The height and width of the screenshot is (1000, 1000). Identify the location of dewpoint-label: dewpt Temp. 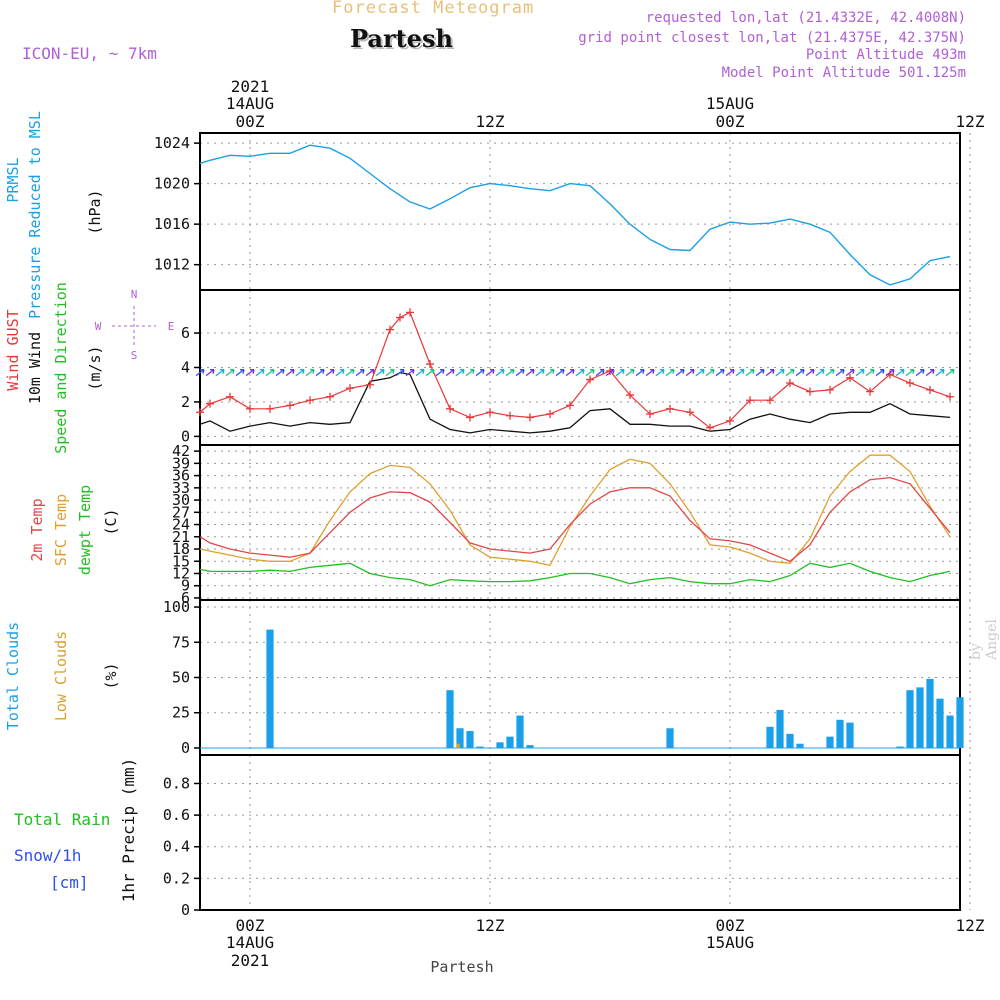
(85, 530).